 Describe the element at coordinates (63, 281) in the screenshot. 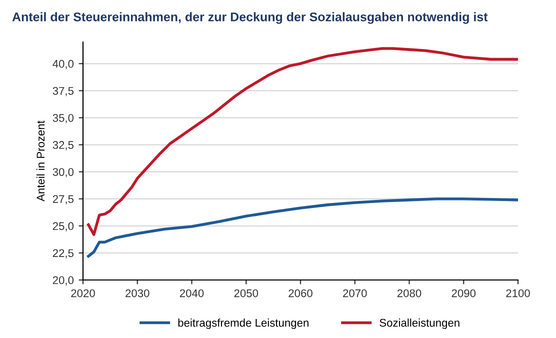

I see `y-tick-label: 20,0` at that location.